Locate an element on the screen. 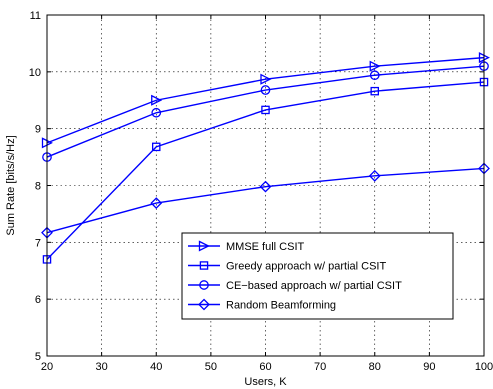  legend-entry: CE−based approach w/ partial CSIT is located at coordinates (295, 286).